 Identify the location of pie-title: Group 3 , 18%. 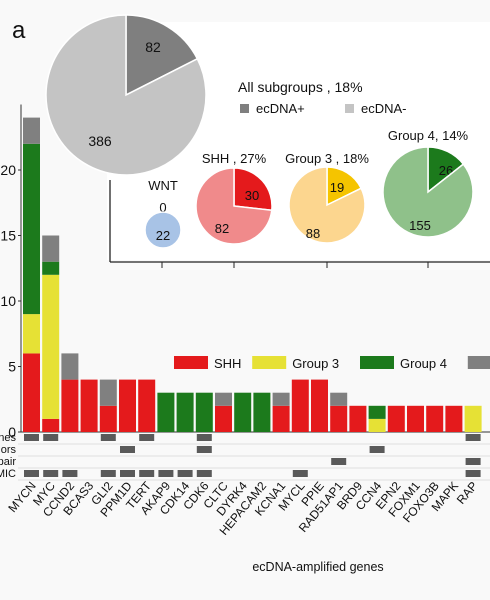
(327, 158).